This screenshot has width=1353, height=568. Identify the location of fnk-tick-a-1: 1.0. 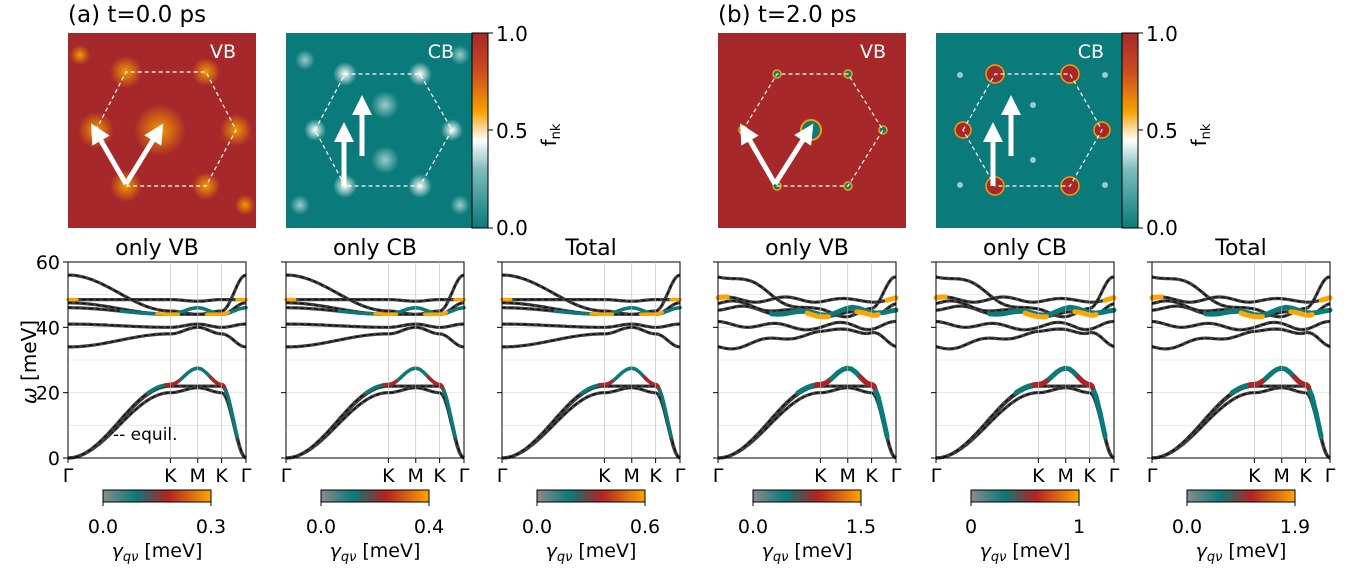
(512, 34).